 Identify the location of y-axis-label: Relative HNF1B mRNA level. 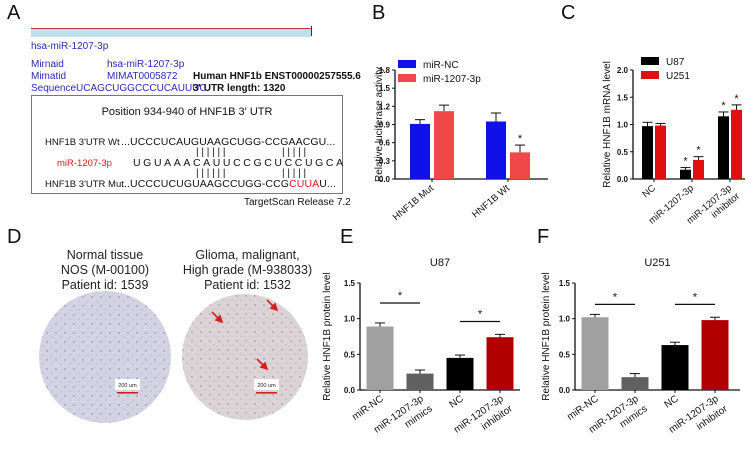
(607, 124).